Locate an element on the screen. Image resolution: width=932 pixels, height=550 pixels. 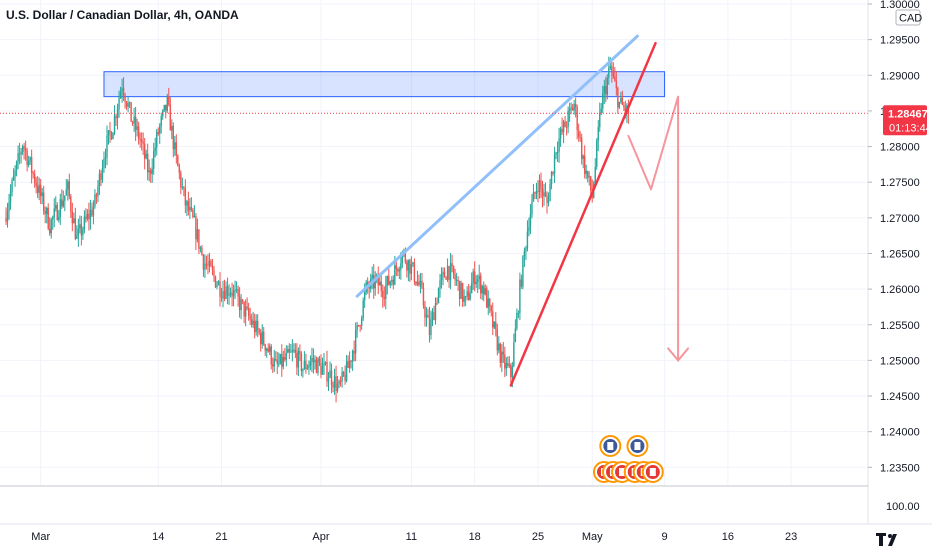
currency-badge: CAD is located at coordinates (908, 17).